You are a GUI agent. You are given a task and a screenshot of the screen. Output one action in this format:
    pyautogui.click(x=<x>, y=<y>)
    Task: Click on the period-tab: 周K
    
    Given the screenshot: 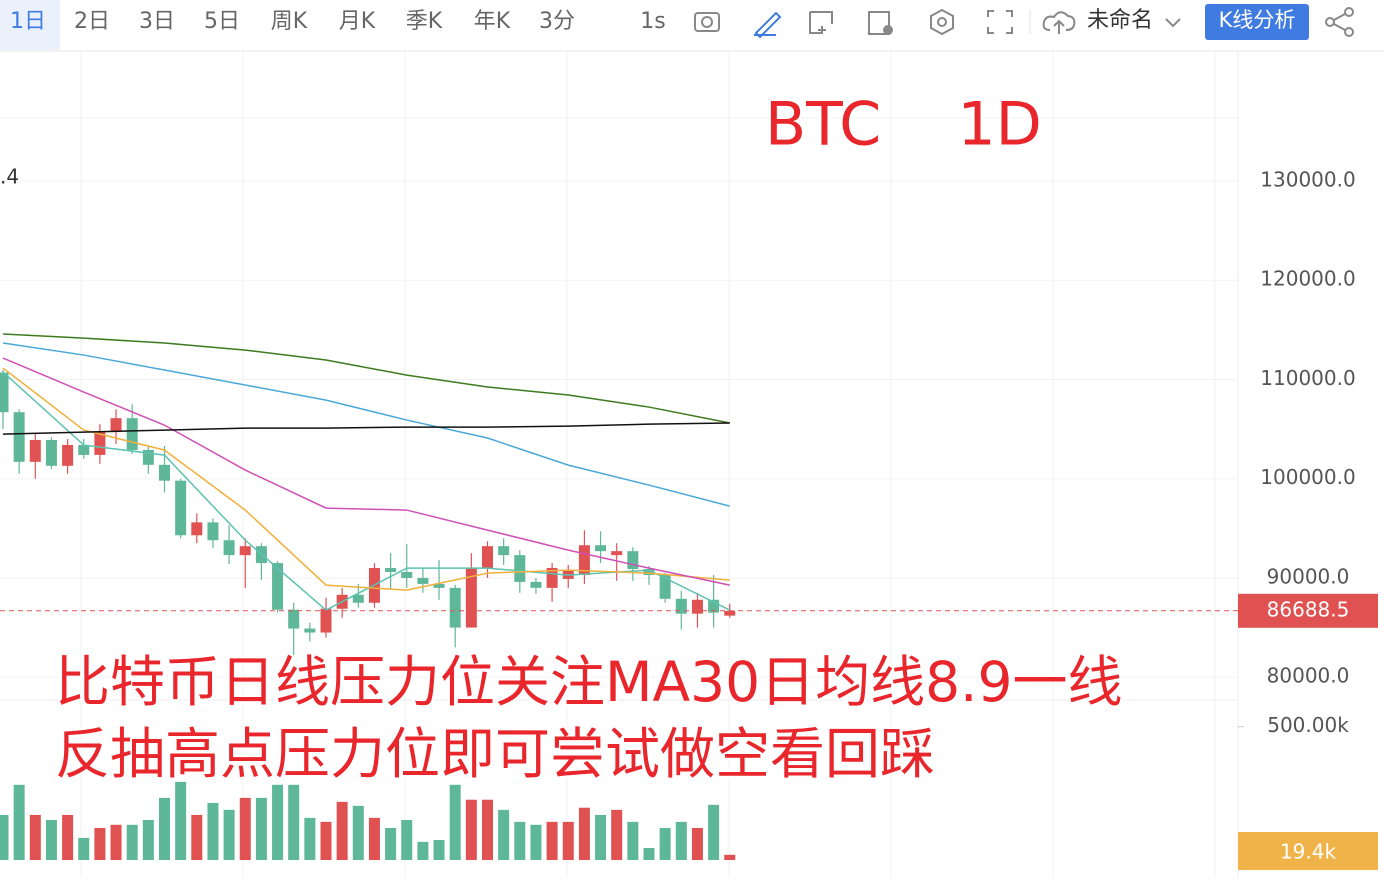 What is the action you would take?
    pyautogui.click(x=289, y=21)
    